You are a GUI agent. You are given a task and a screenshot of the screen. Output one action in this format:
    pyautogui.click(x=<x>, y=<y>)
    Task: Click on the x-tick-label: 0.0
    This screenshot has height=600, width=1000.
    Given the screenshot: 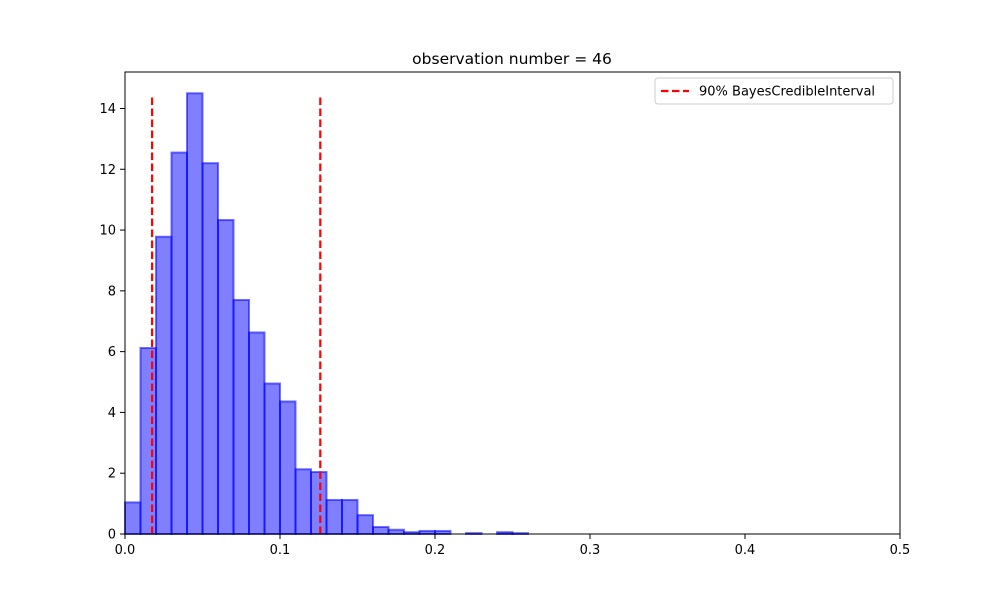 What is the action you would take?
    pyautogui.click(x=125, y=550)
    